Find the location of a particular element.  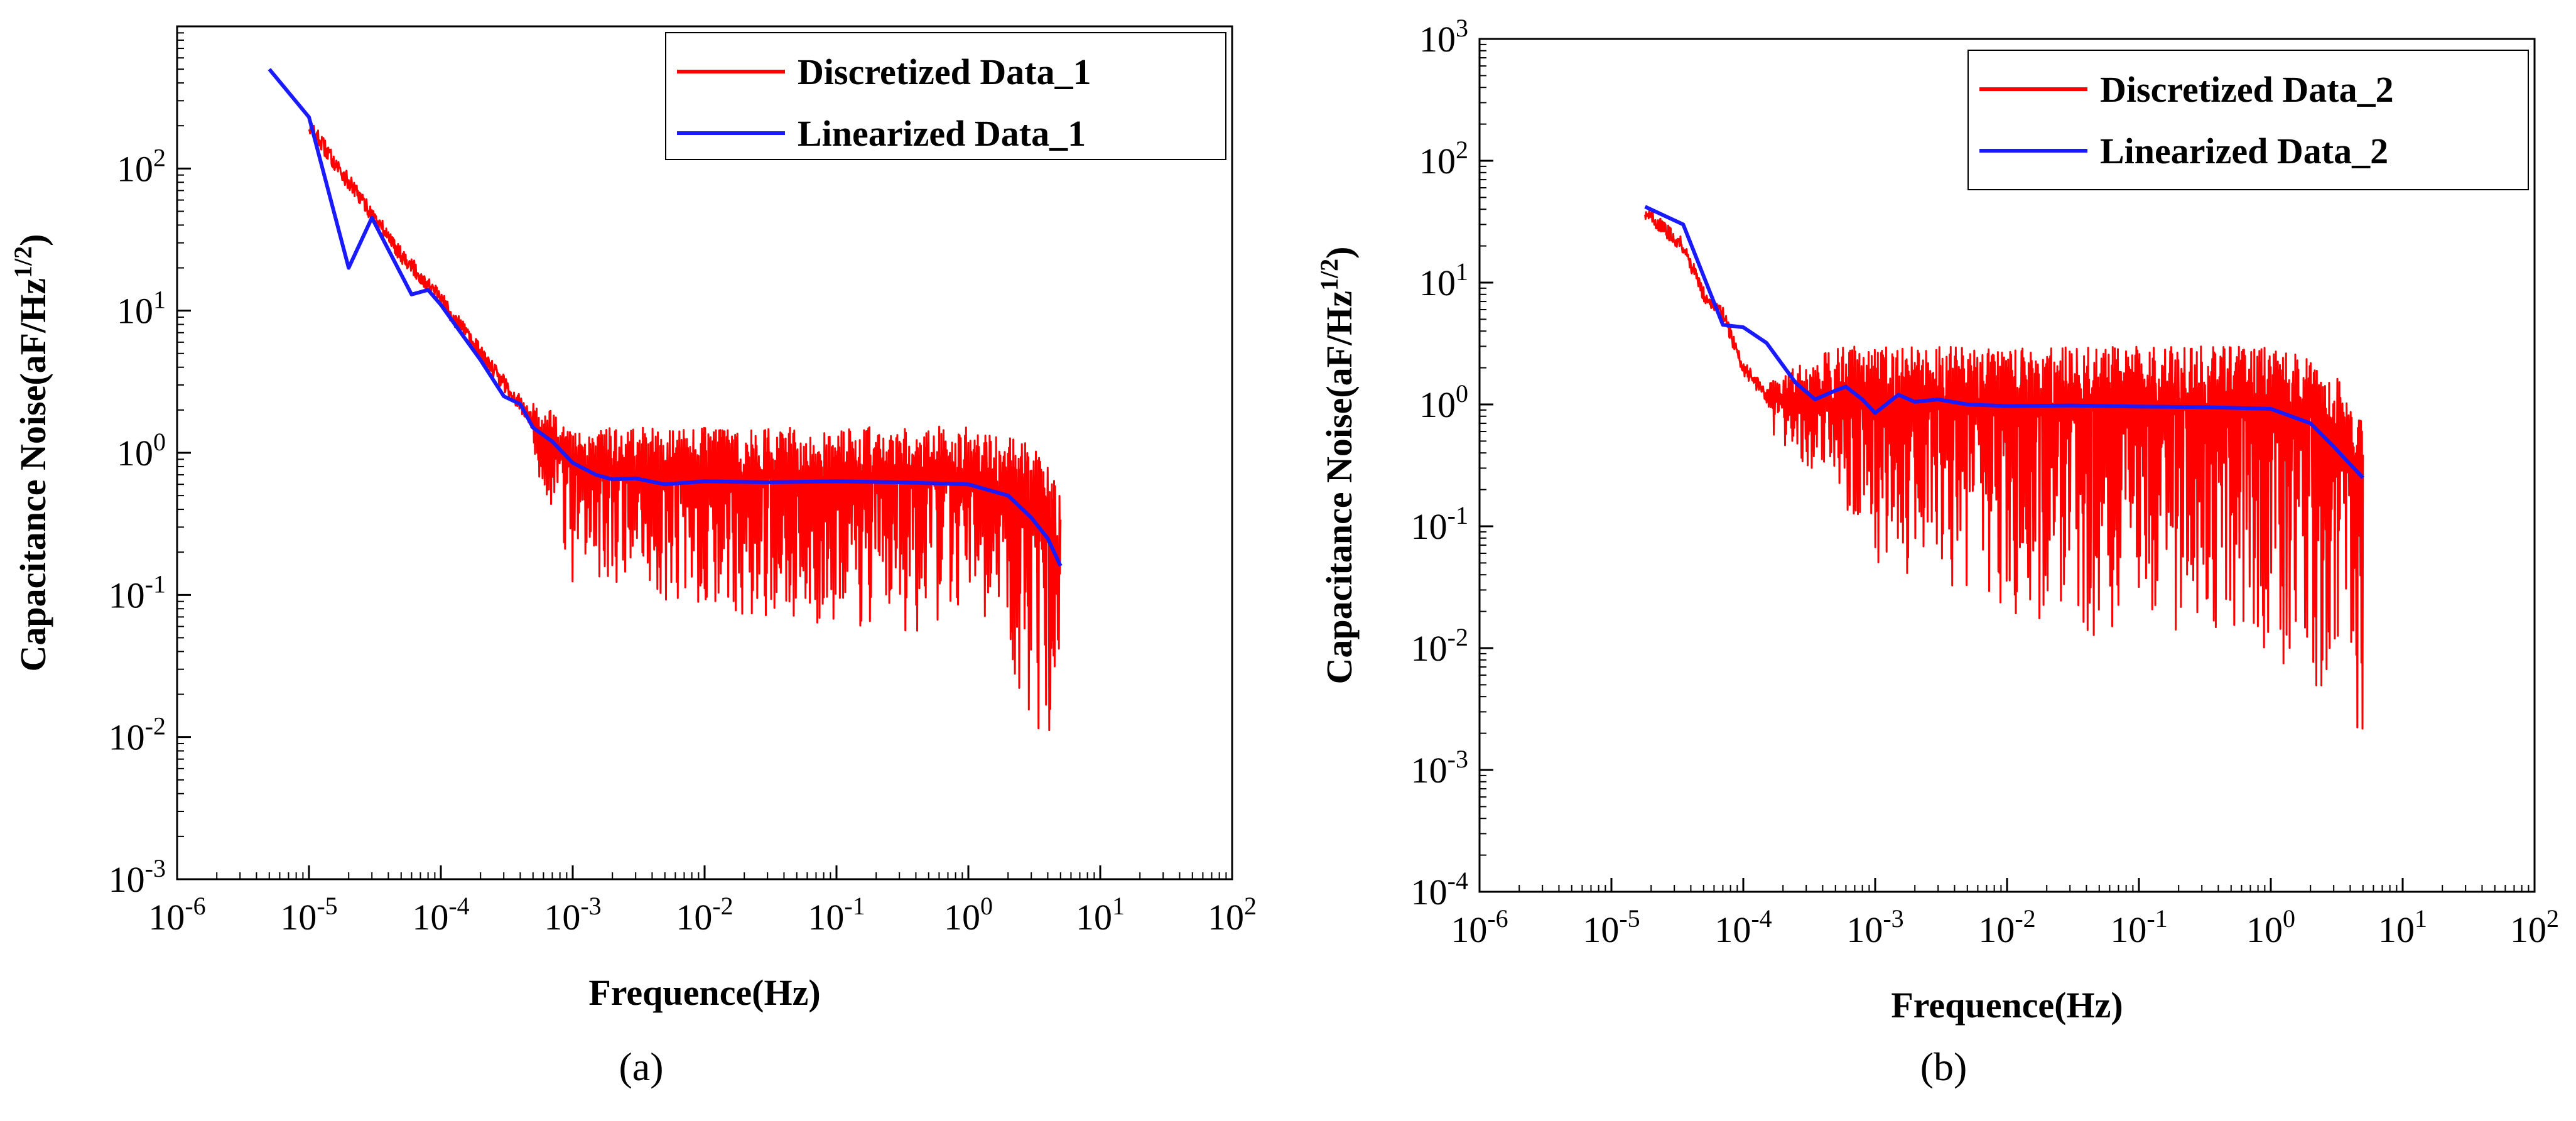

y-tick-label: 10³ is located at coordinates (1443, 37).